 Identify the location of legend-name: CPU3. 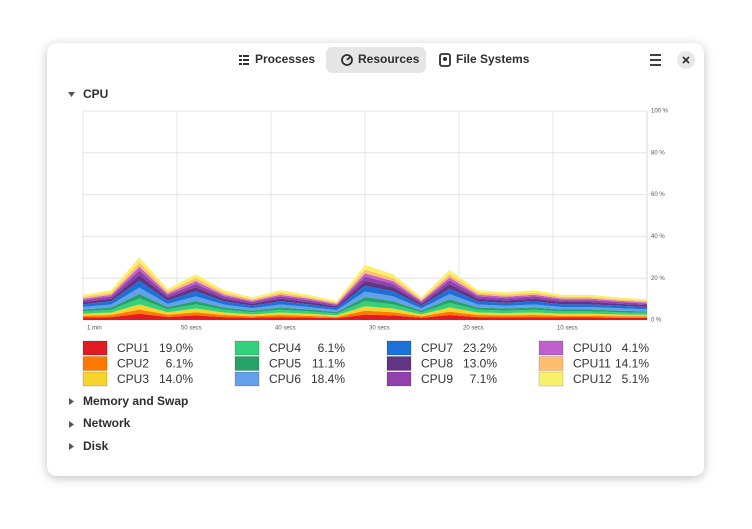
(133, 379).